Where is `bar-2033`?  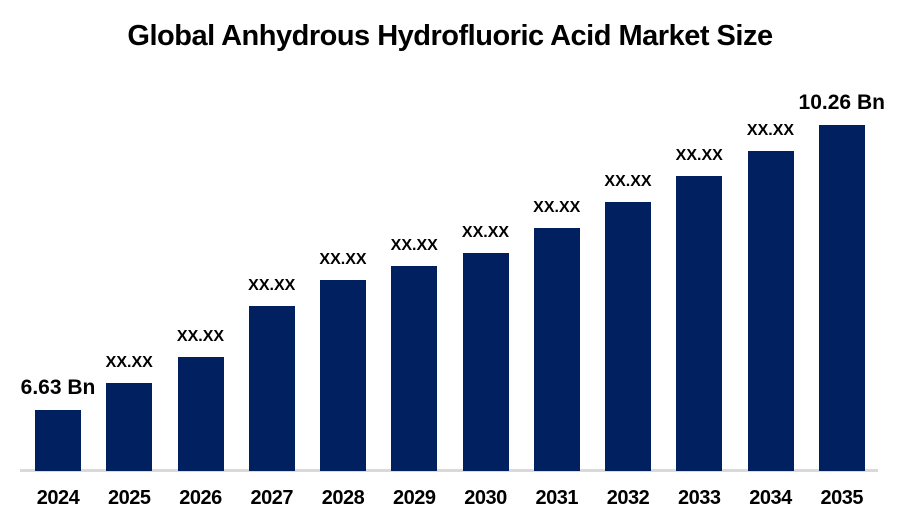 bar-2033 is located at coordinates (699, 323).